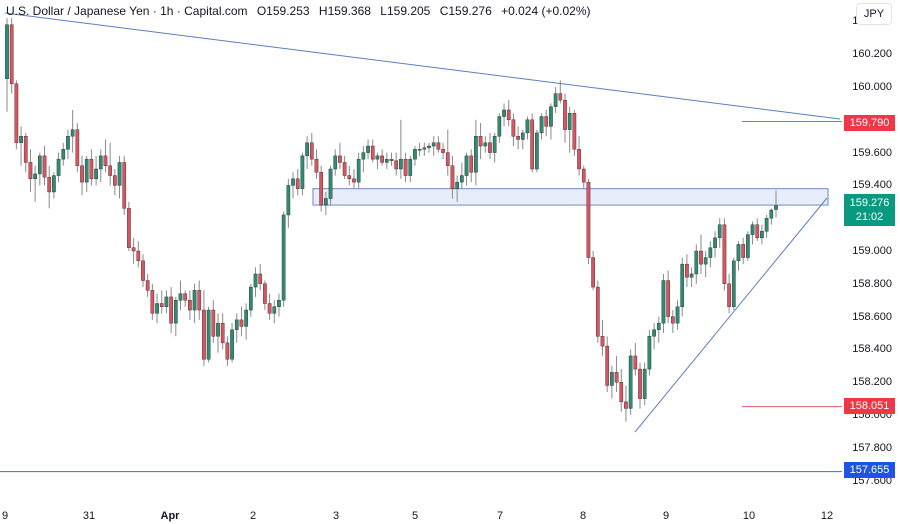 This screenshot has width=900, height=524. What do you see at coordinates (89, 516) in the screenshot?
I see `time-axis-tick: 31` at bounding box center [89, 516].